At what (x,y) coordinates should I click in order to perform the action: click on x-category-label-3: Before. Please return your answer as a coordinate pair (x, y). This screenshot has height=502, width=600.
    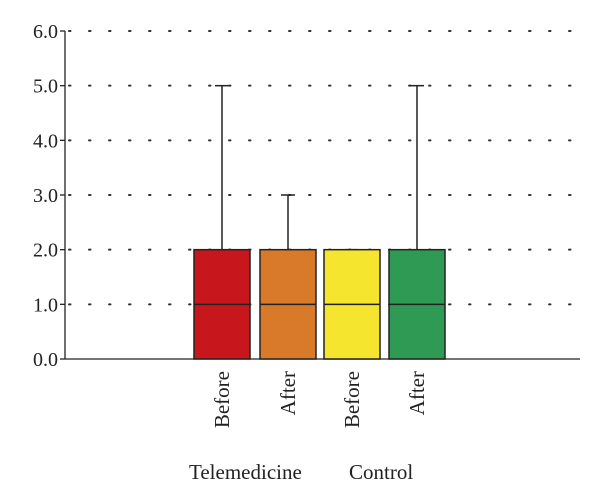
    Looking at the image, I should click on (352, 399).